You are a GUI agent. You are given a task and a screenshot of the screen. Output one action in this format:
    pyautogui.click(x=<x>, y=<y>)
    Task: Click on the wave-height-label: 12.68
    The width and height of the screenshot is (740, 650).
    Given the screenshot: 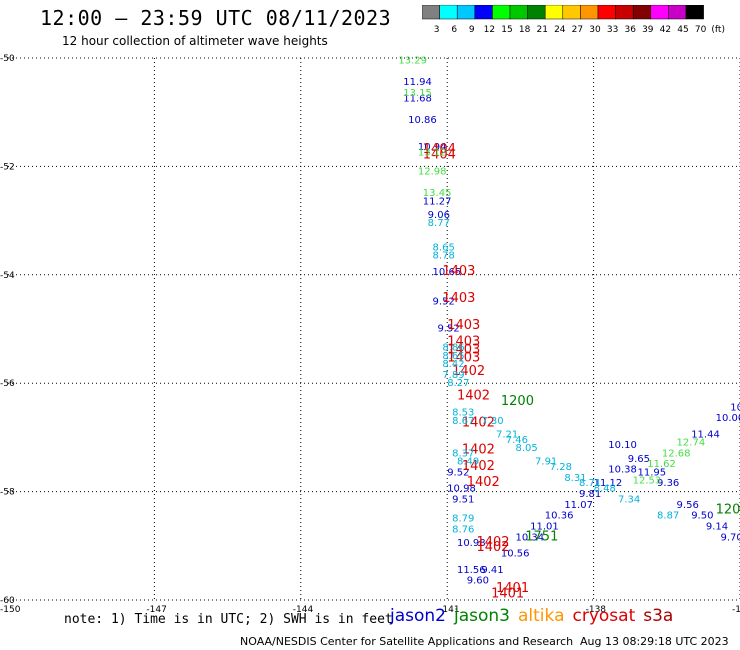 What is the action you would take?
    pyautogui.click(x=676, y=453)
    